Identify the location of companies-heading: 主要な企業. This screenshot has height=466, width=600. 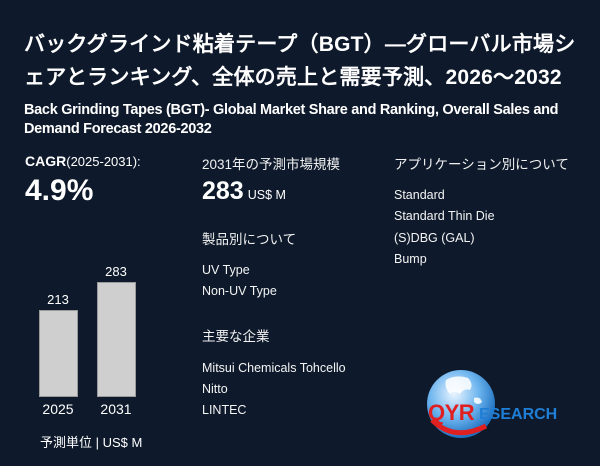
(236, 336).